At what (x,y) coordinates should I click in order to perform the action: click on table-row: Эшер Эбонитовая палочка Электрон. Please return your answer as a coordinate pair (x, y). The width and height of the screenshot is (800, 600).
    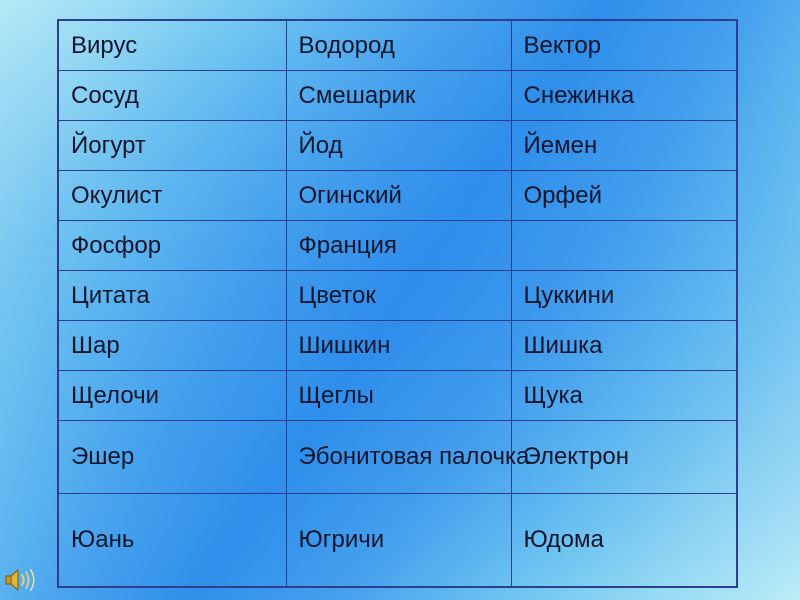
    Looking at the image, I should click on (397, 457).